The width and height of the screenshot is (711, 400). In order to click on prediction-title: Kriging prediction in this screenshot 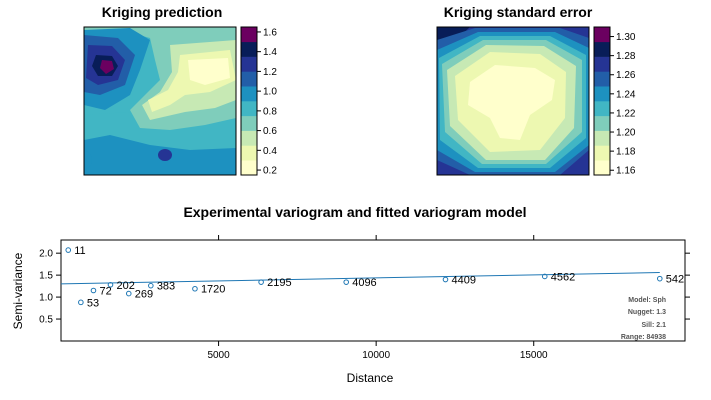, I will do `click(162, 12)`.